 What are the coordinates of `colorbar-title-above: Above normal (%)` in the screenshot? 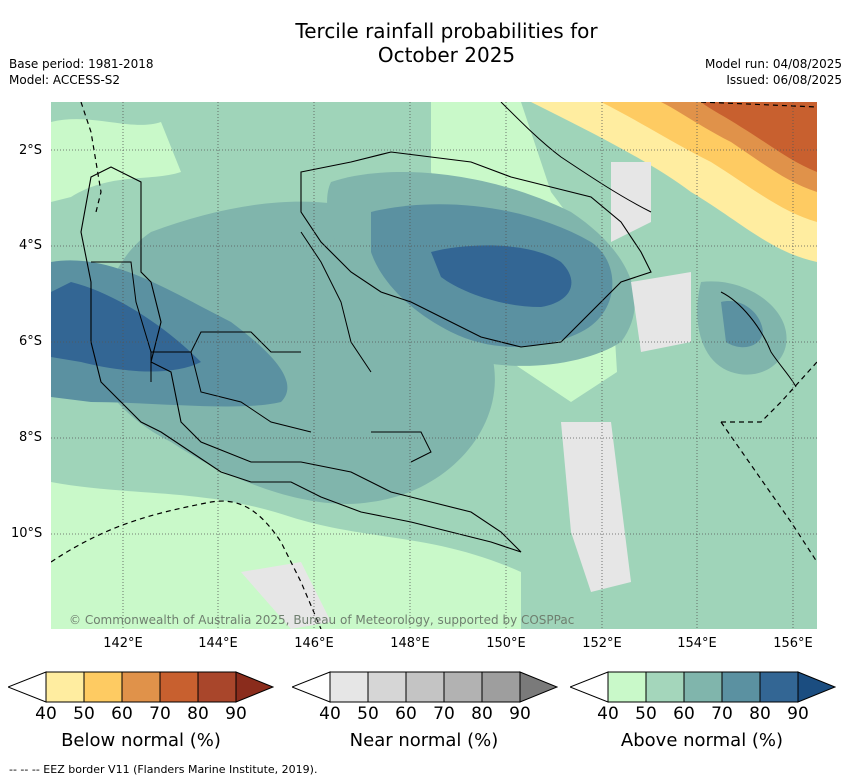 It's located at (702, 740).